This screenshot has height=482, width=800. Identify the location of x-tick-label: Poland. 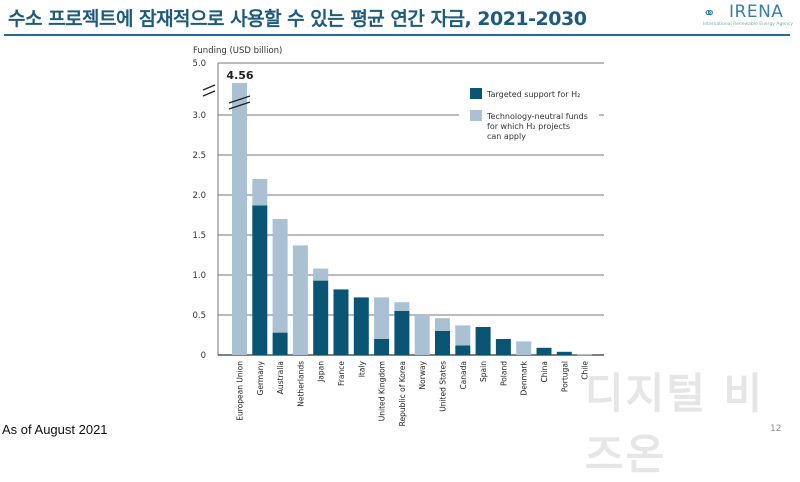
(503, 373).